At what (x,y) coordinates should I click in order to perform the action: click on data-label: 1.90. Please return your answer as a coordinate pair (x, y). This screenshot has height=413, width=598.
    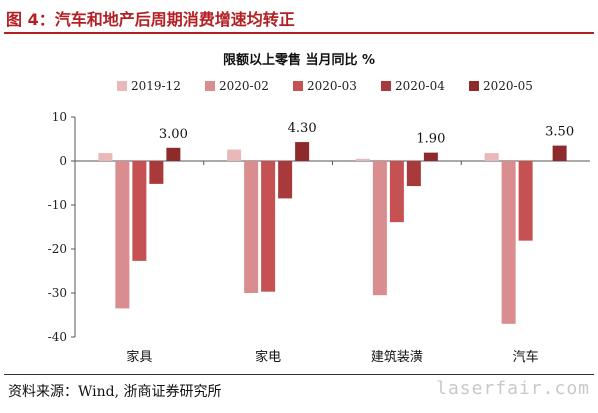
    Looking at the image, I should click on (430, 139).